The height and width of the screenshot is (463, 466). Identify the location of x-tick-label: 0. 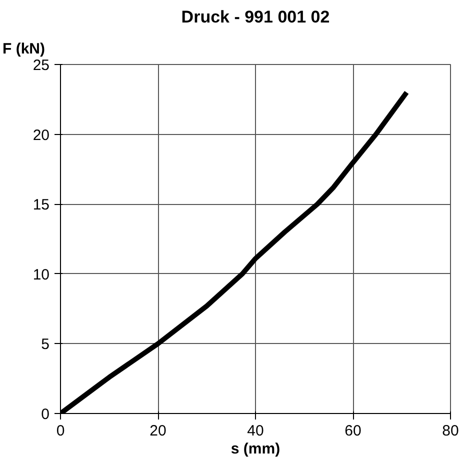
(60, 431).